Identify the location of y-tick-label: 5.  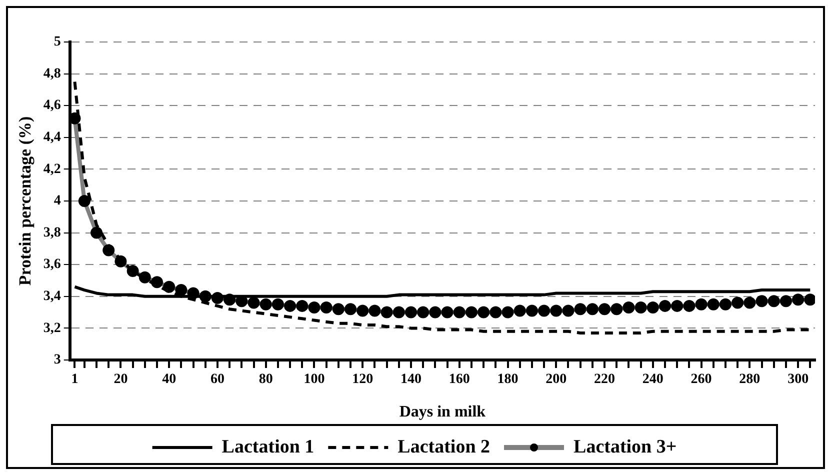
(57, 42).